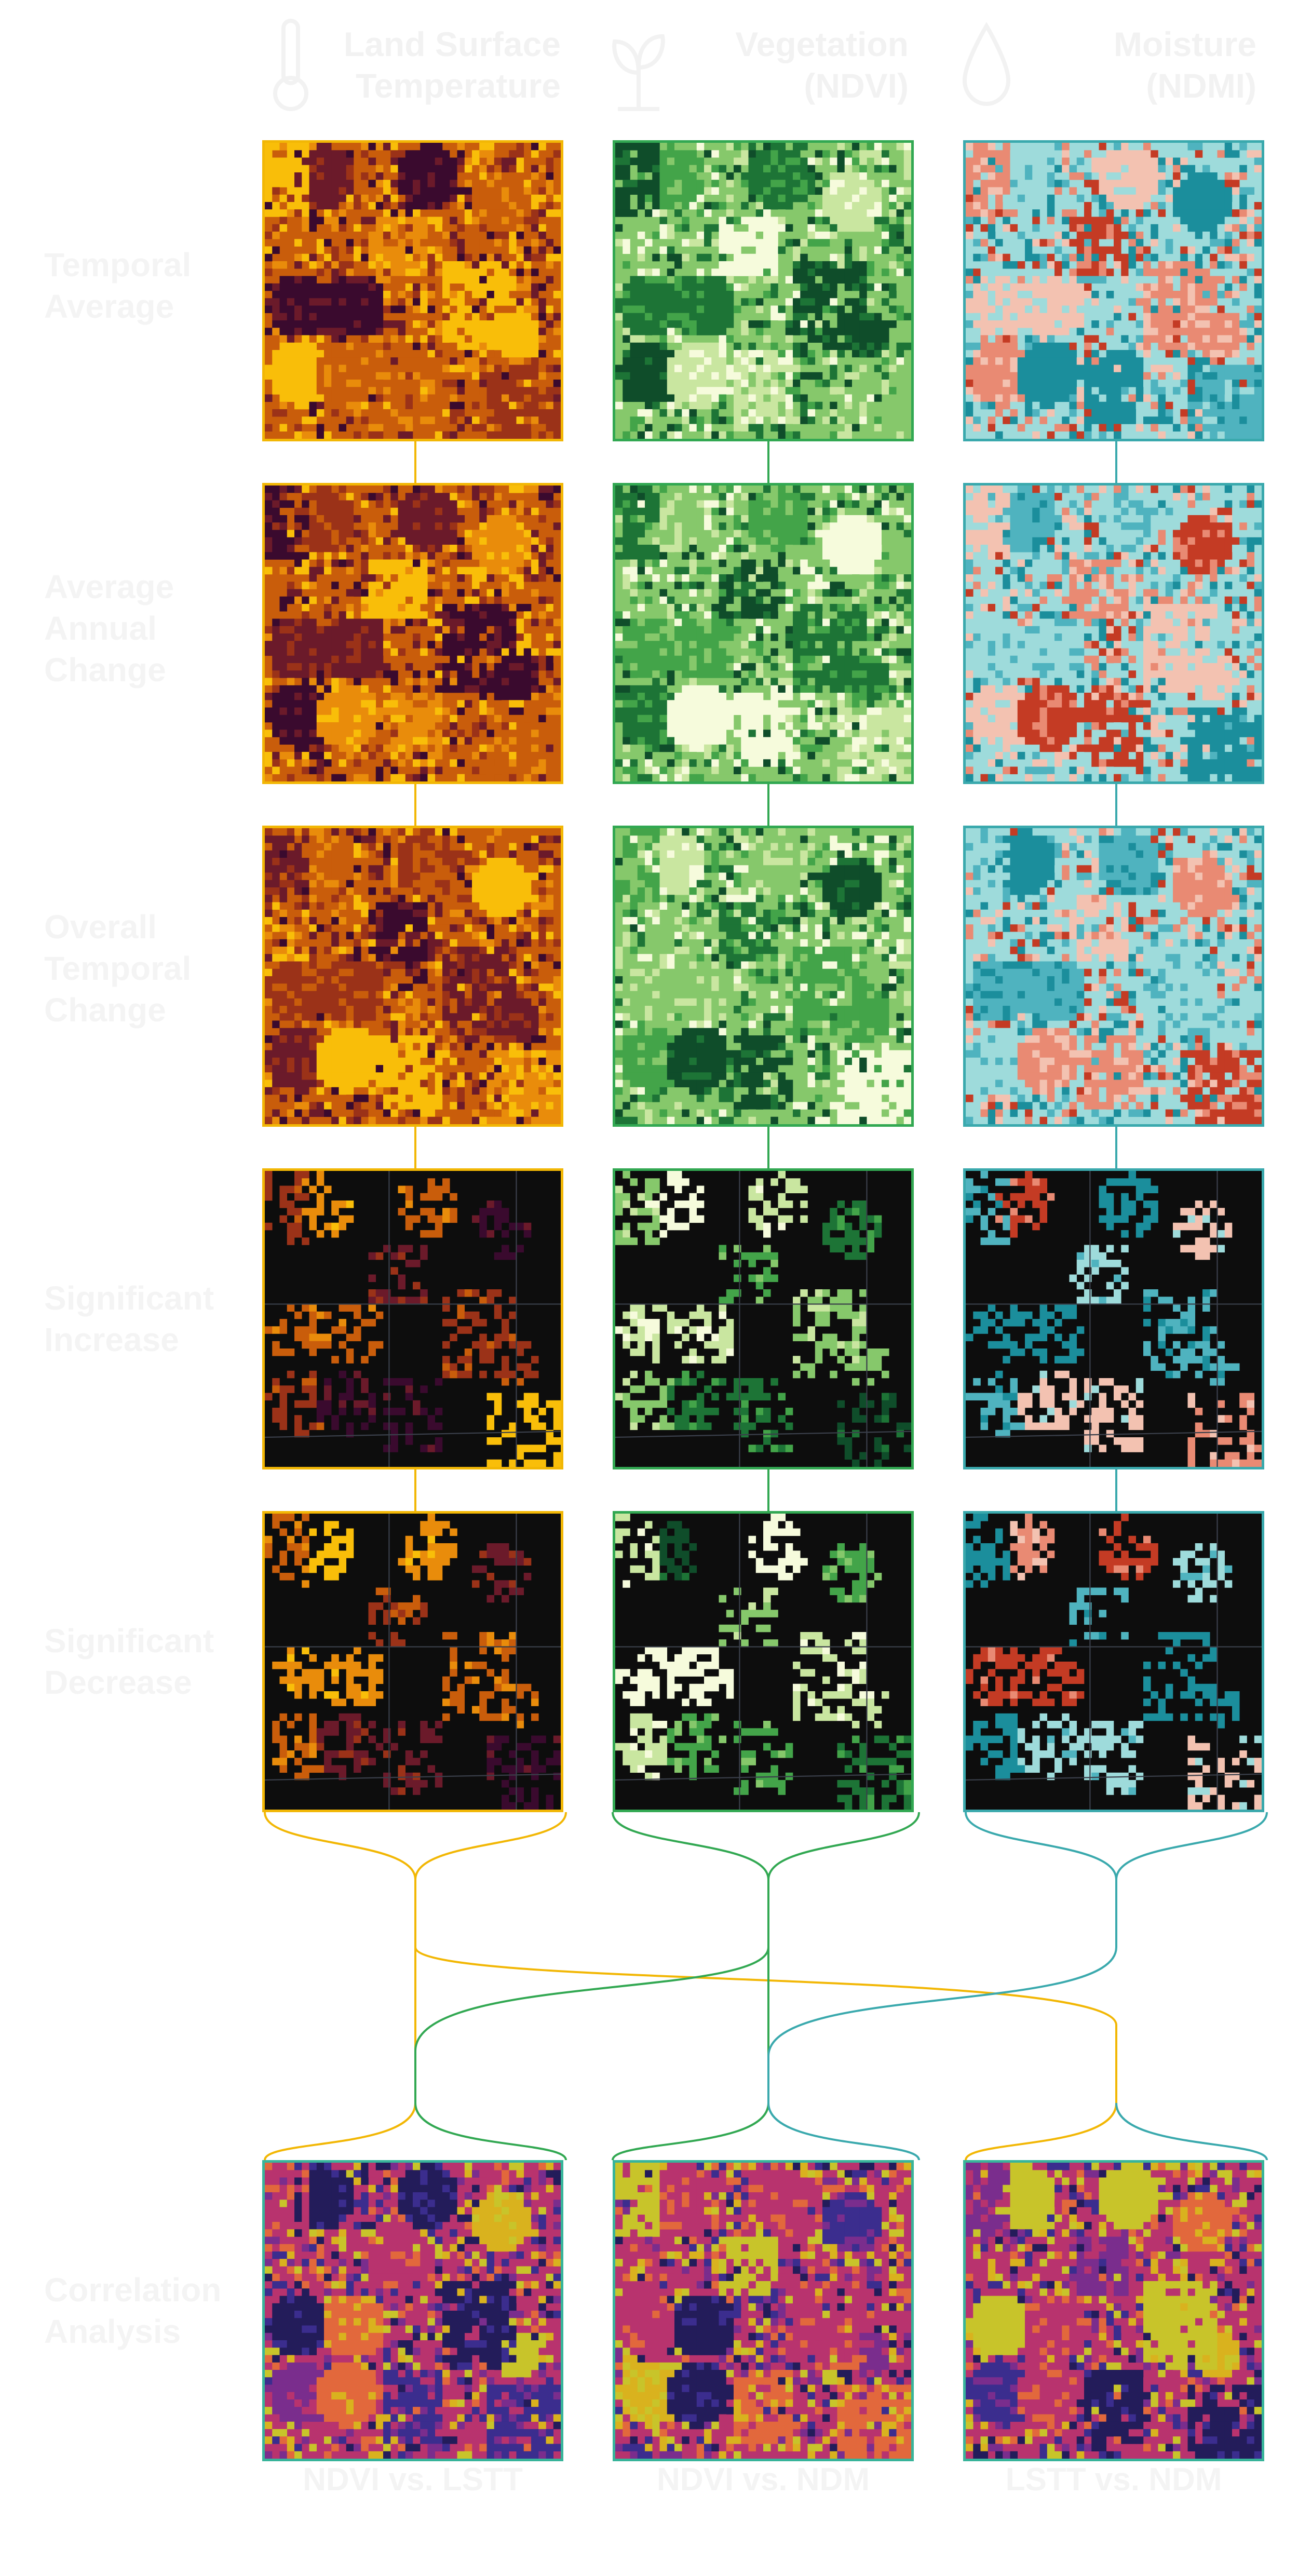 This screenshot has width=1298, height=2576. I want to click on column-title-vegetation: Vegetation (NDVI), so click(794, 64).